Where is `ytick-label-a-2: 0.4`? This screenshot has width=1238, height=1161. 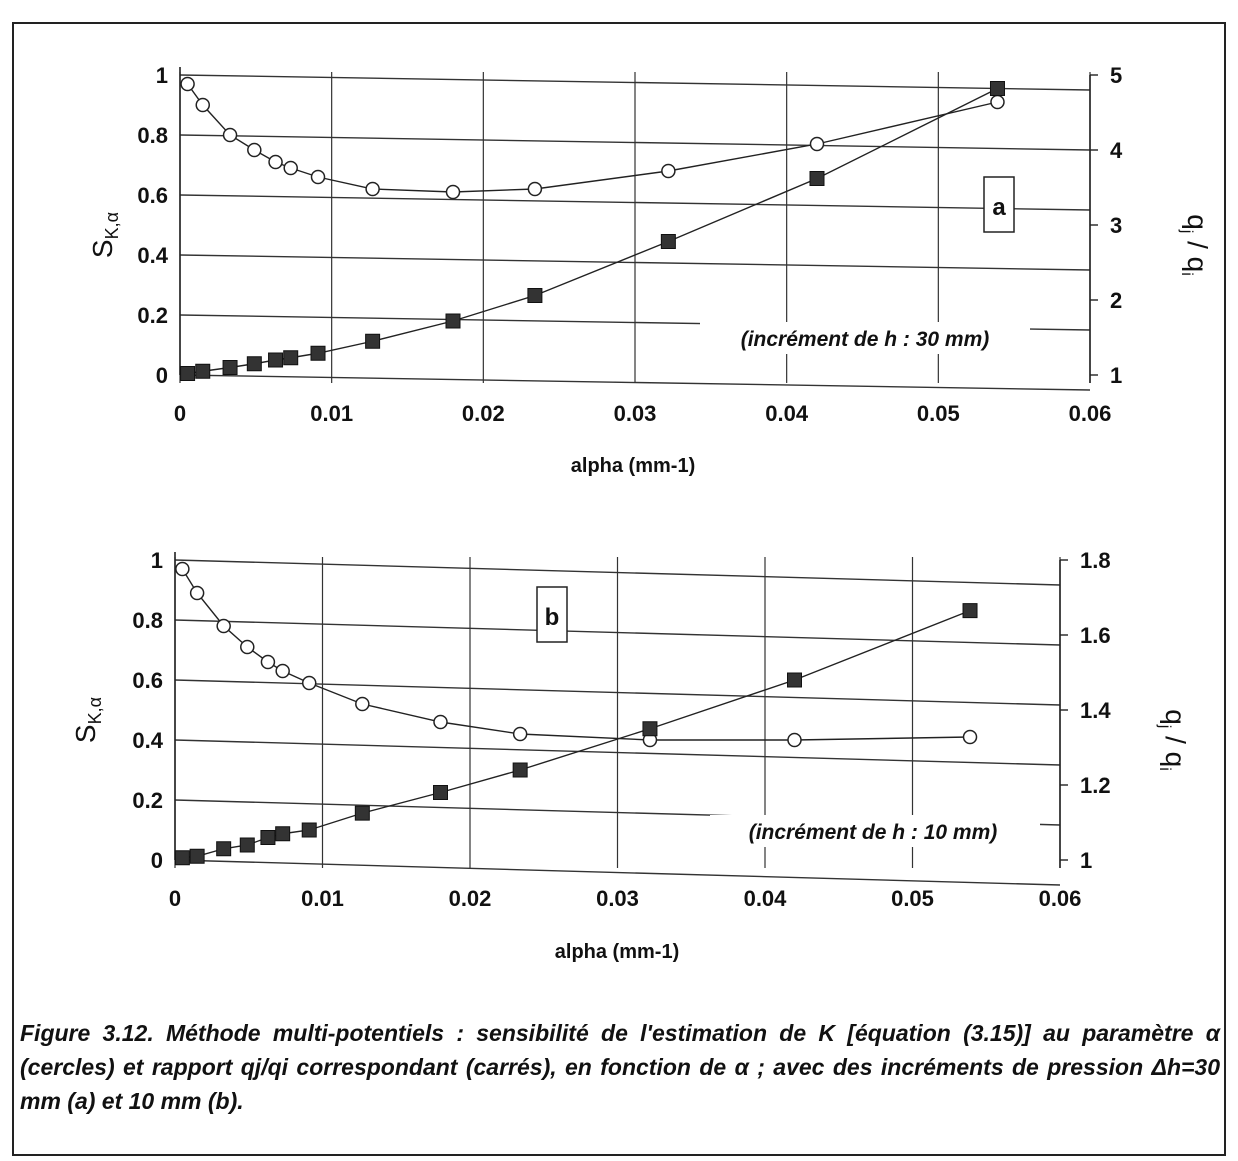 ytick-label-a-2: 0.4 is located at coordinates (152, 255).